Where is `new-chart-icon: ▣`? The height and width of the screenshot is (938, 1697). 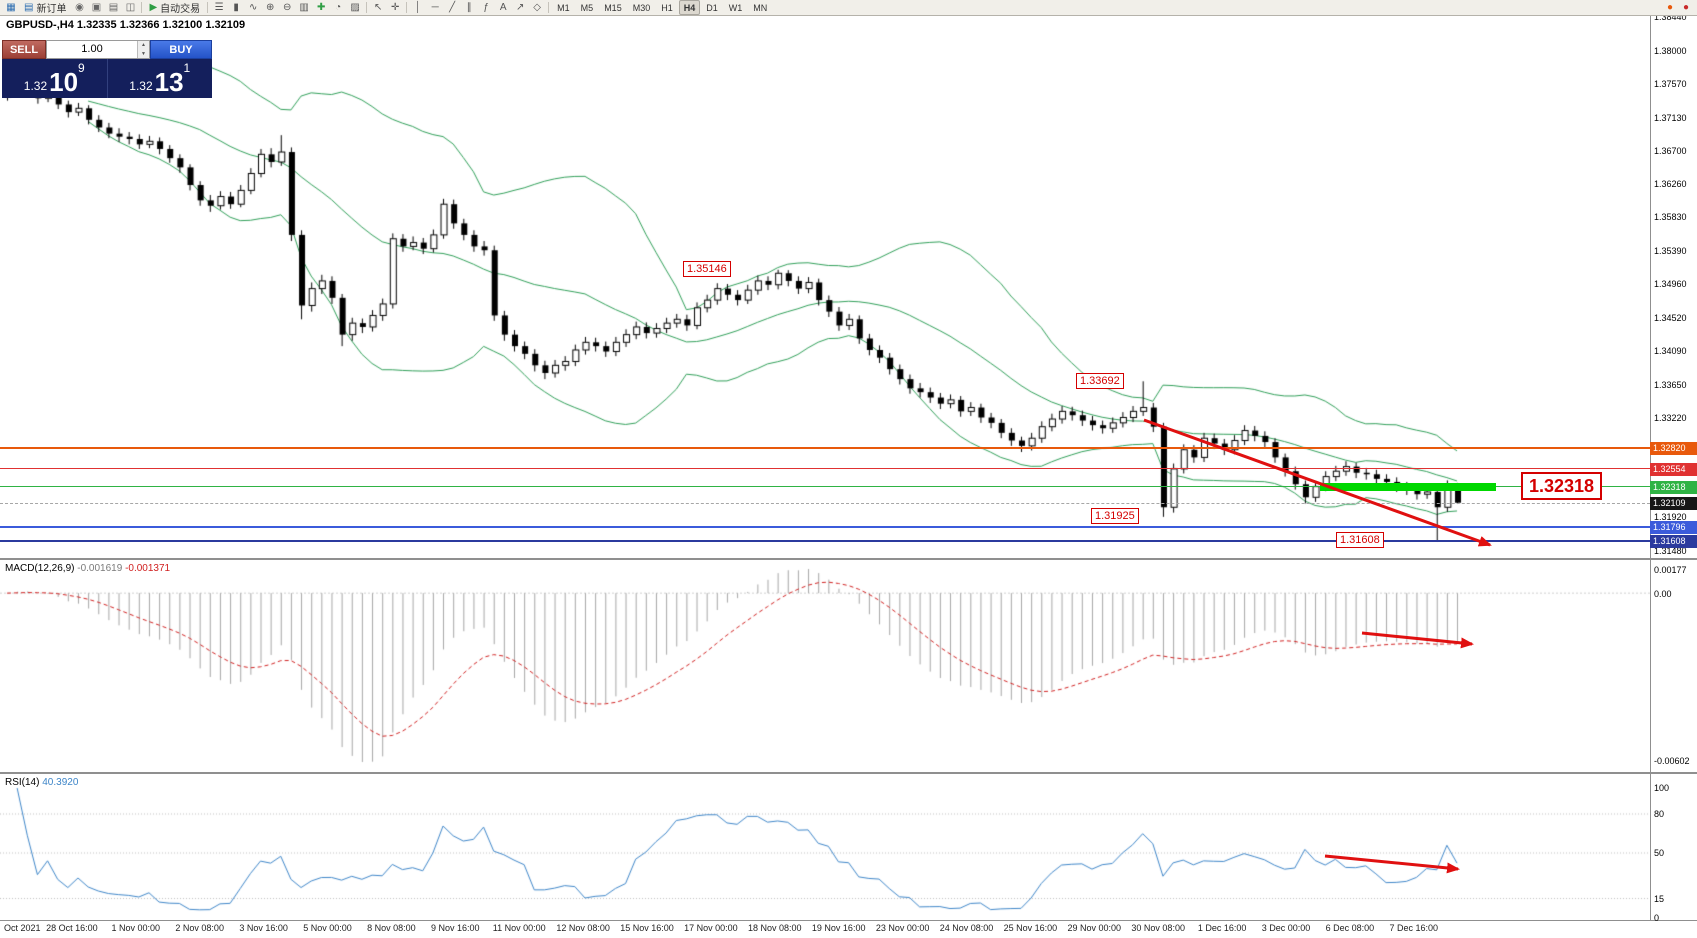 new-chart-icon: ▣ is located at coordinates (96, 7).